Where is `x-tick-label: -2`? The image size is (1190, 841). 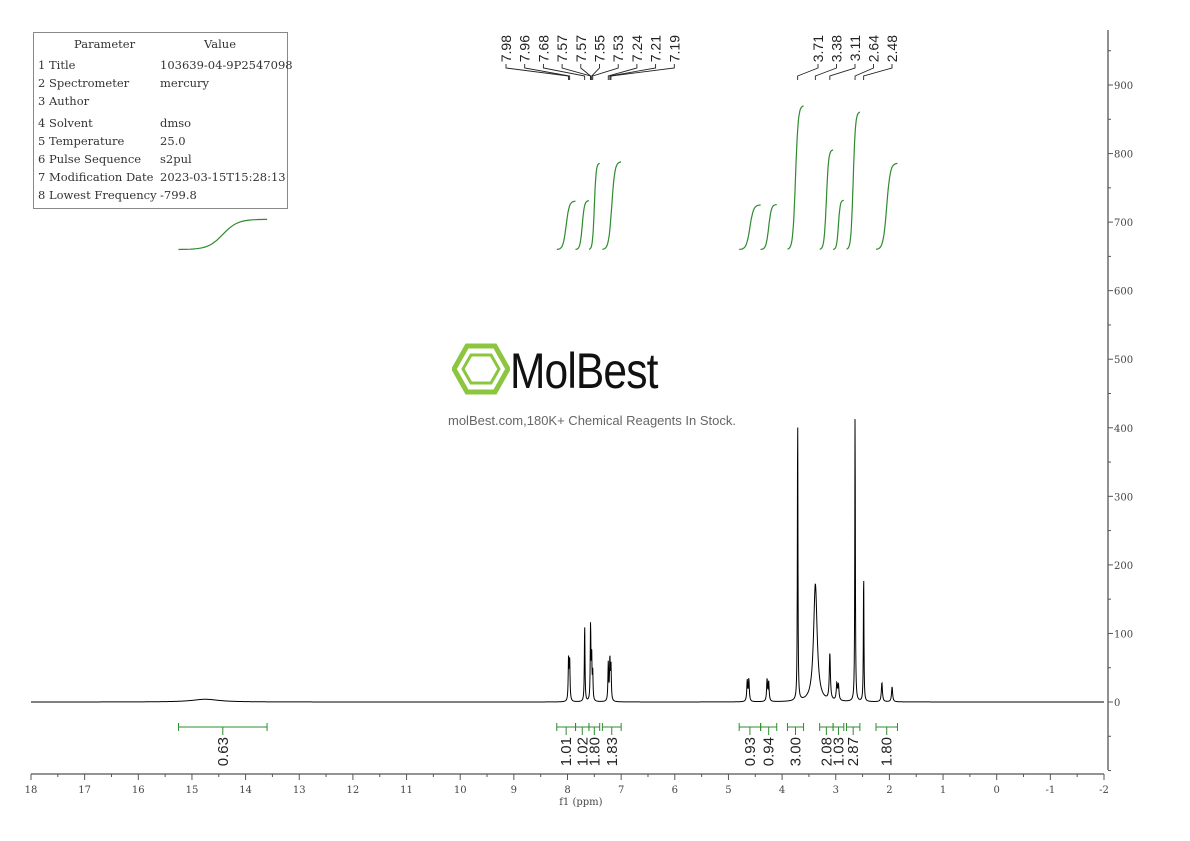
x-tick-label: -2 is located at coordinates (1104, 790).